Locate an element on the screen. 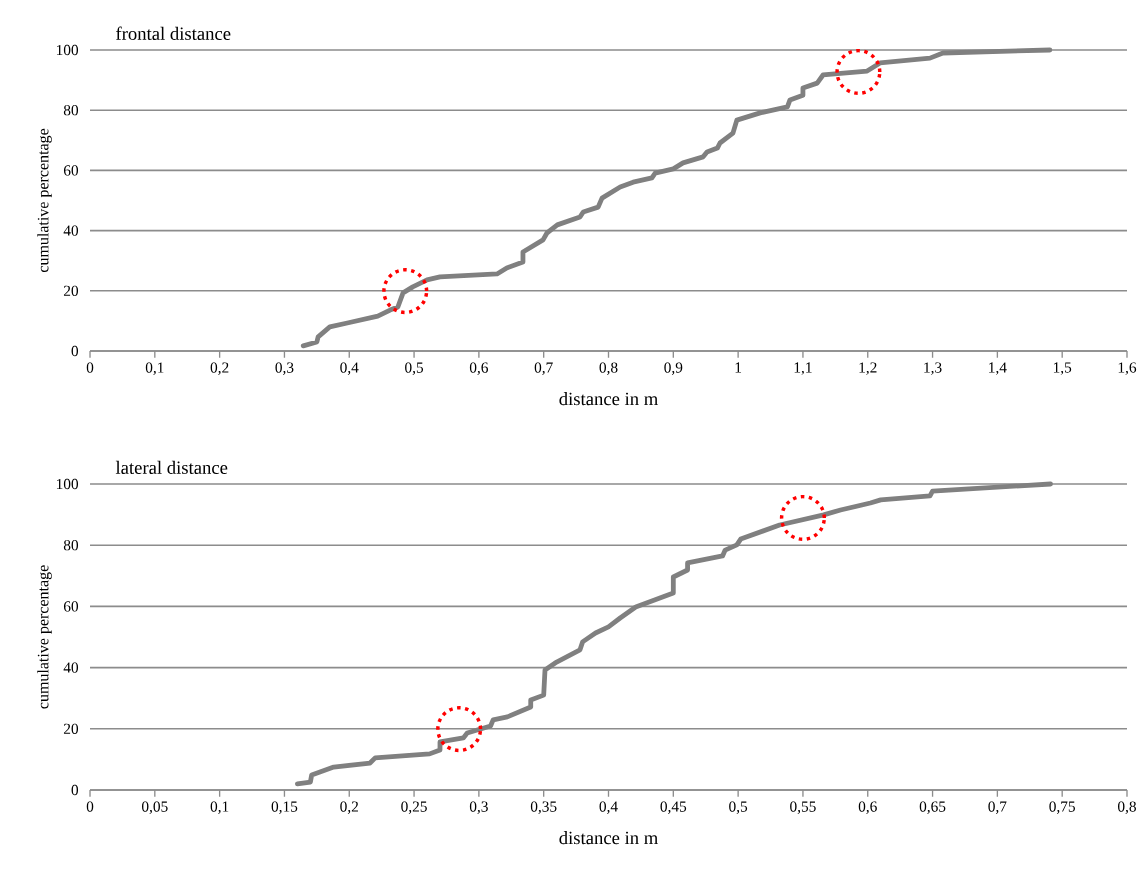 This screenshot has height=886, width=1147. chart-title: frontal distance is located at coordinates (173, 33).